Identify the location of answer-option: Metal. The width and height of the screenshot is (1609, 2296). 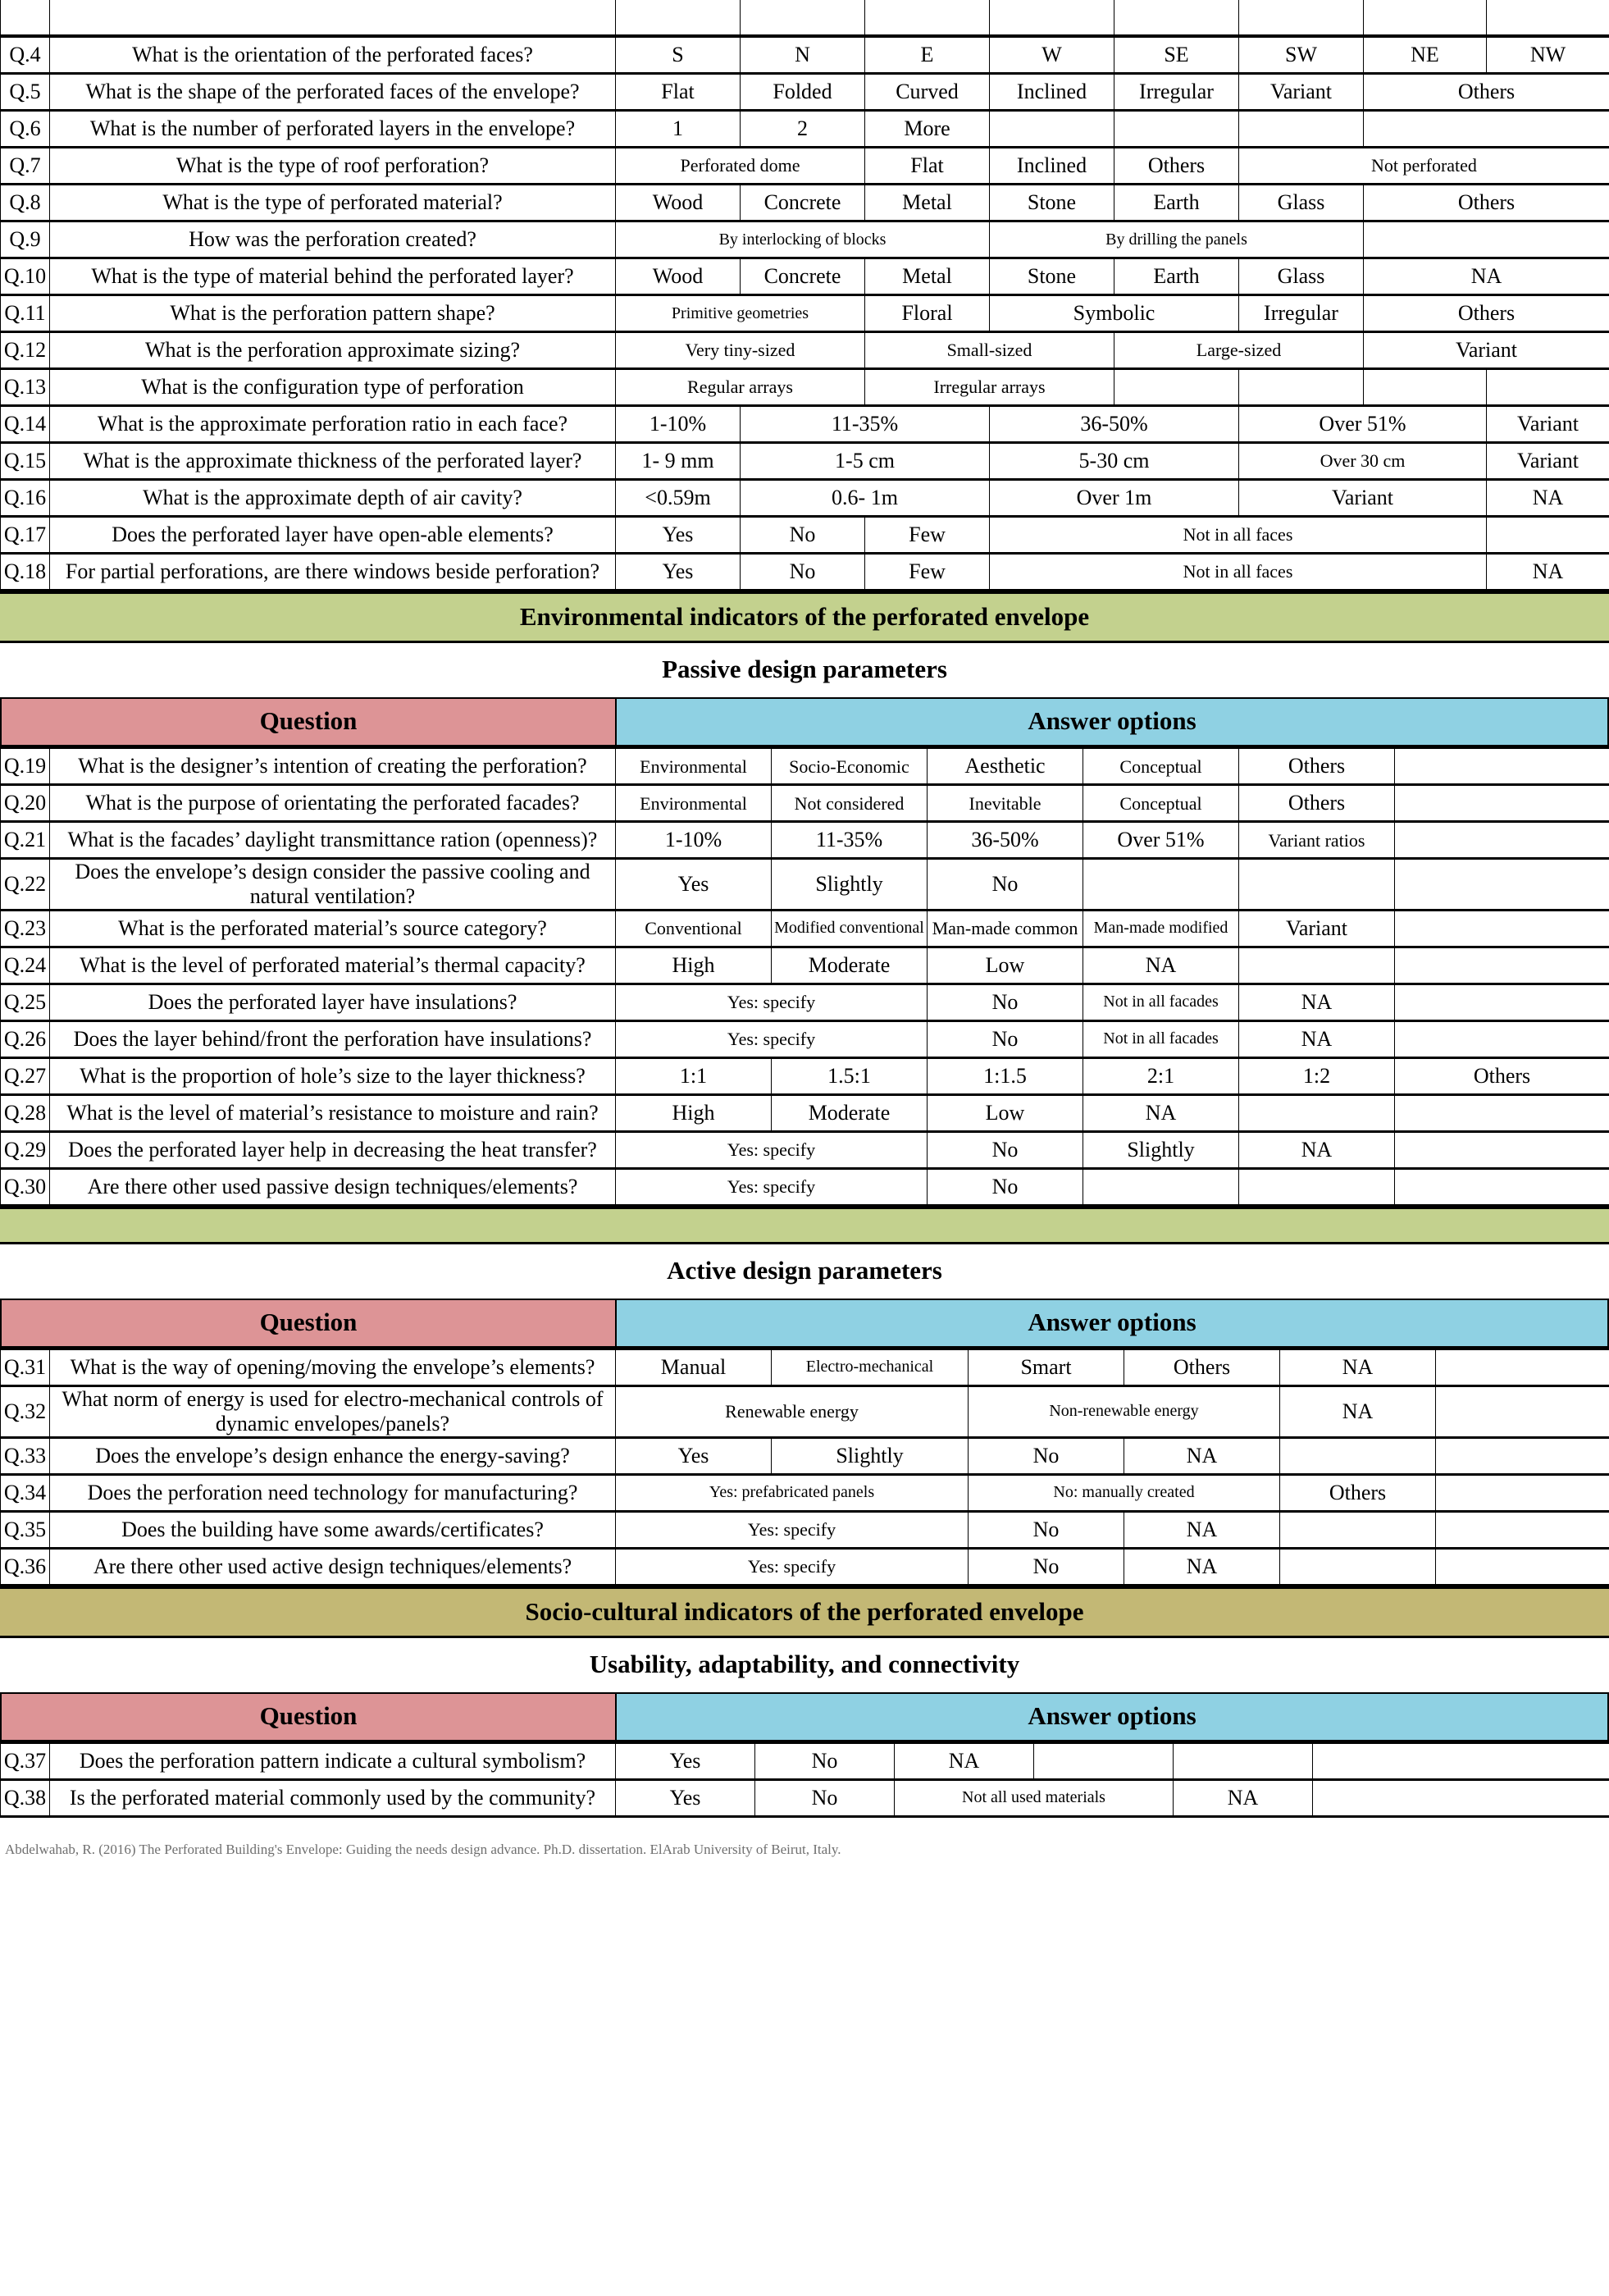
(927, 276).